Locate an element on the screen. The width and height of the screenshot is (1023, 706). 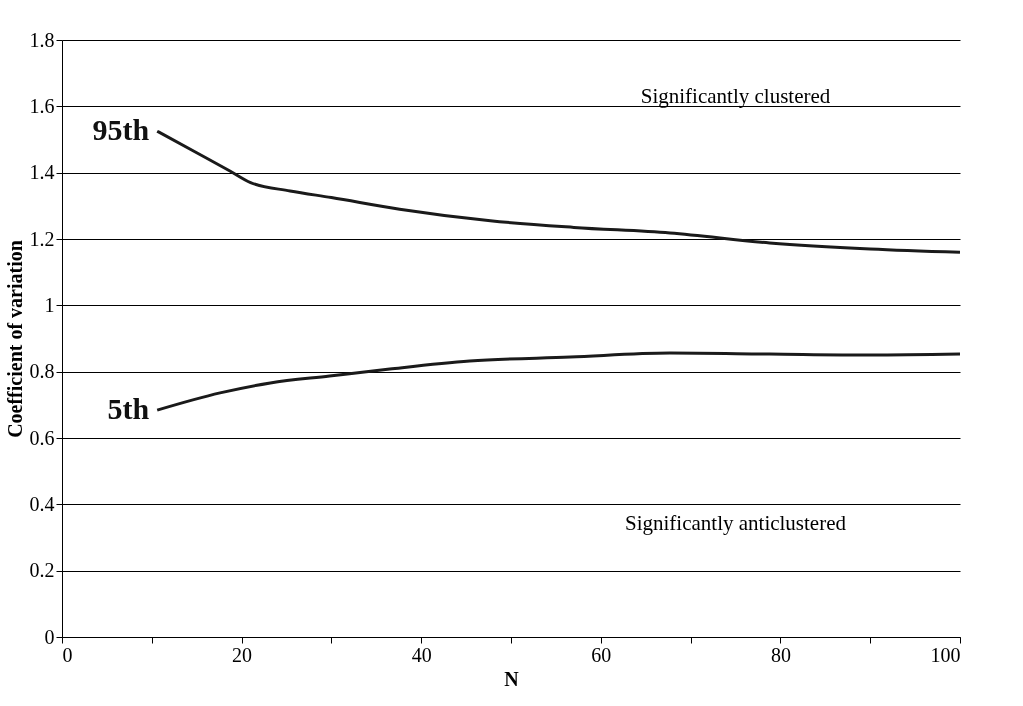
x-tick-label: 0 is located at coordinates (67, 654).